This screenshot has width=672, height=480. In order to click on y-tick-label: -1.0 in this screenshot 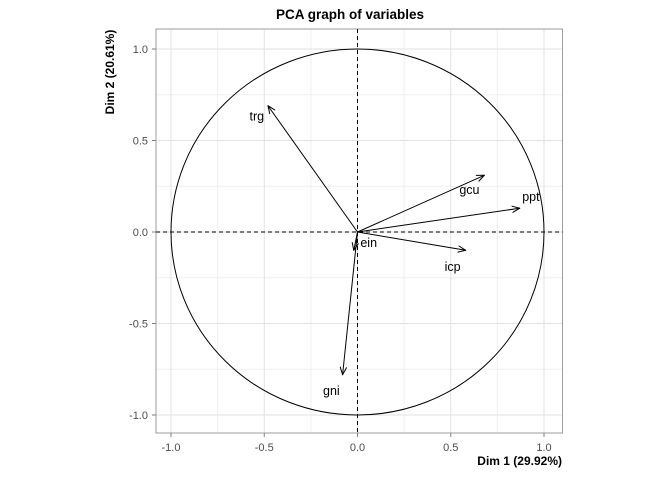, I will do `click(138, 416)`.